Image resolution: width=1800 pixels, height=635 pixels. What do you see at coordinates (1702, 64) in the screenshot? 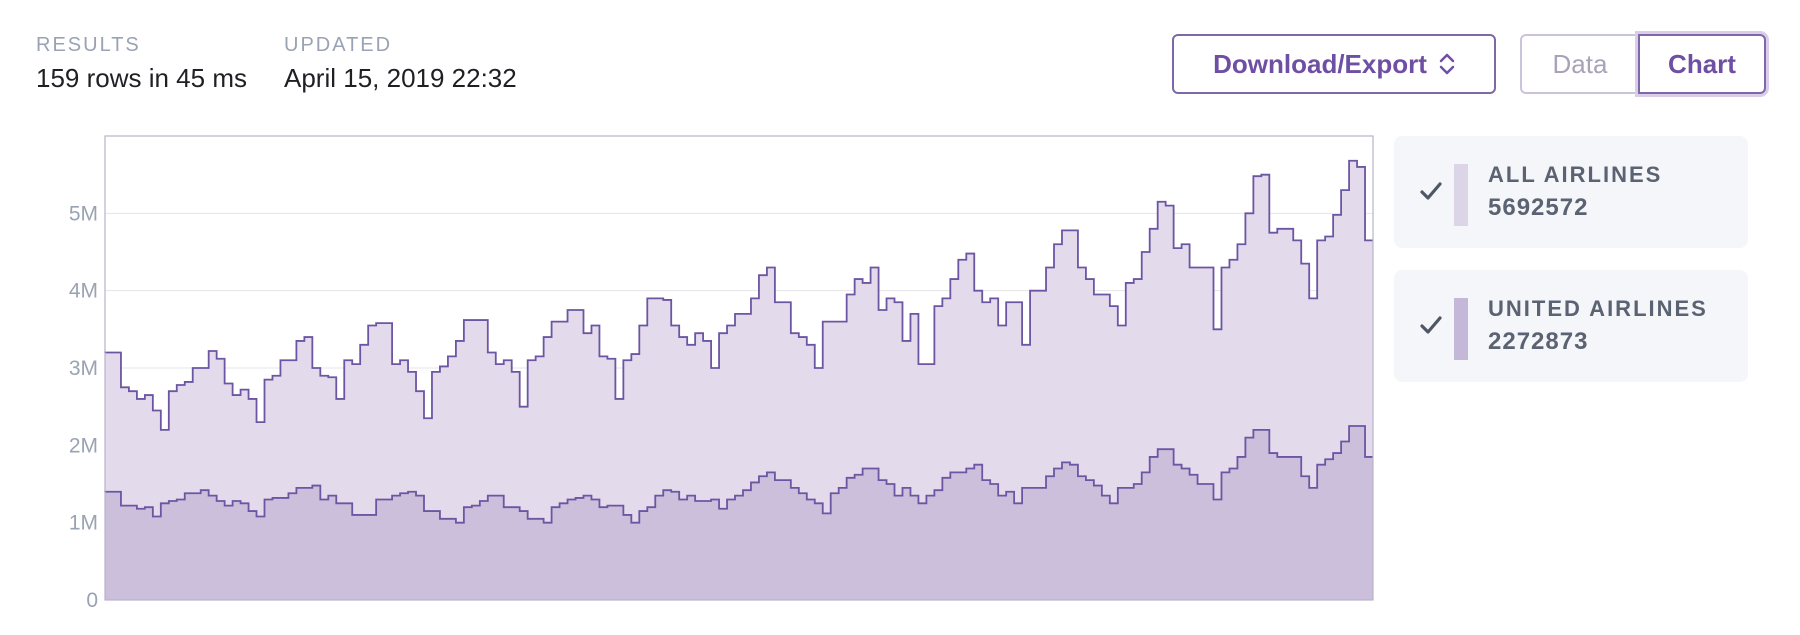
I see `view-toggle-chart: Chart` at bounding box center [1702, 64].